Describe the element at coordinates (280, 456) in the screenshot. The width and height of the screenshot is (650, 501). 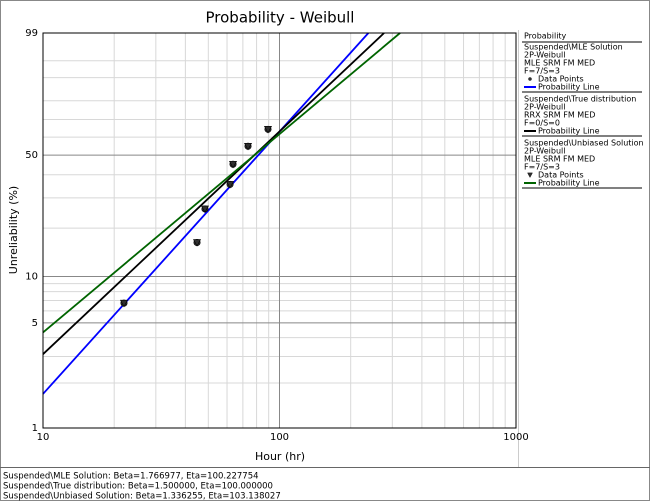
I see `x-axis-label: Hour (hr)` at that location.